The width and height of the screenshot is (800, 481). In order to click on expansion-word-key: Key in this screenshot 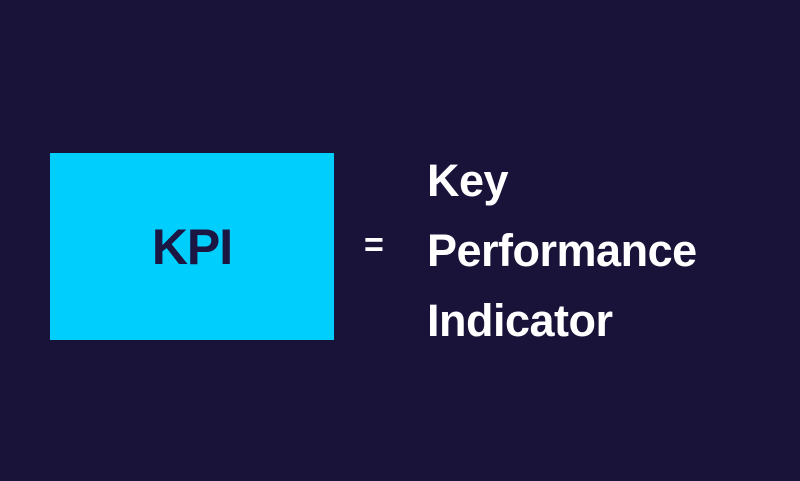, I will do `click(468, 180)`.